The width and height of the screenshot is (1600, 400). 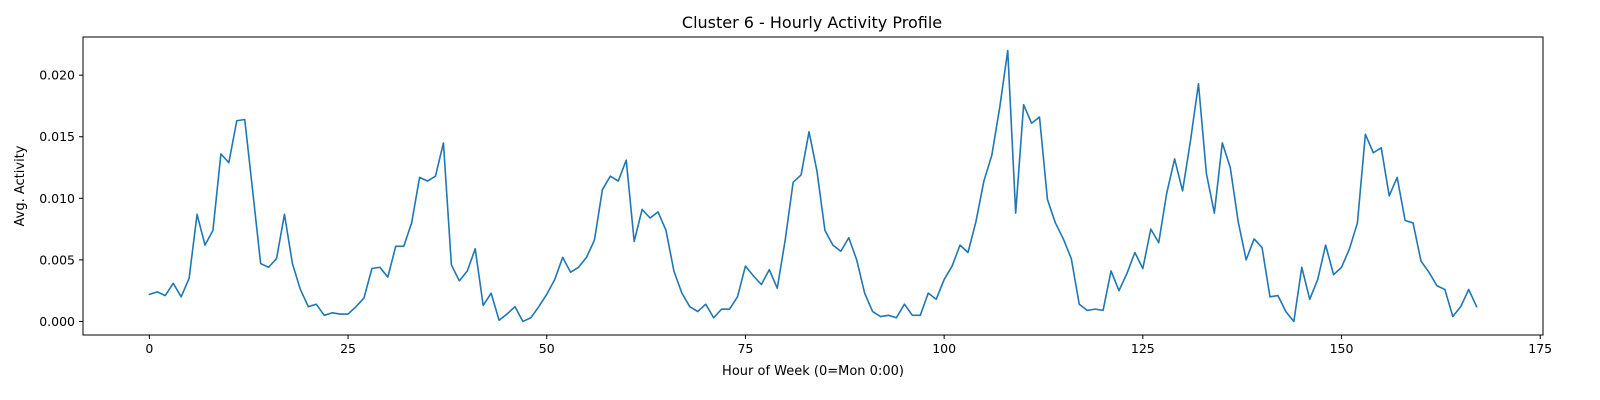 What do you see at coordinates (813, 371) in the screenshot?
I see `x-axis-label: Hour of Week (0=Mon 0:00)` at bounding box center [813, 371].